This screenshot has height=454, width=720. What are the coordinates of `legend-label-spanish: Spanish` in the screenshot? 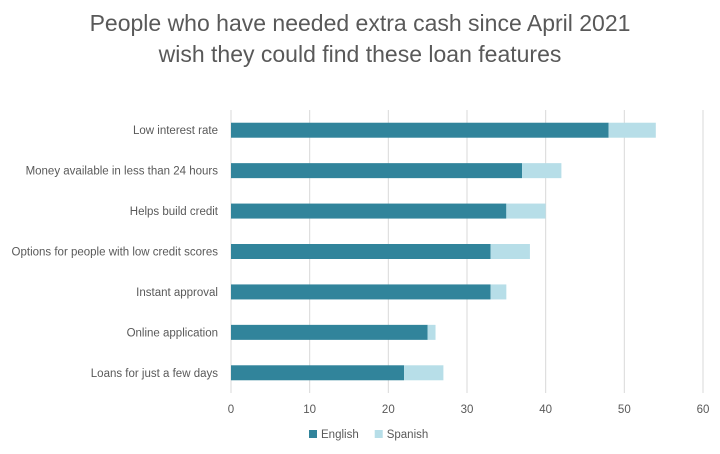 It's located at (408, 435).